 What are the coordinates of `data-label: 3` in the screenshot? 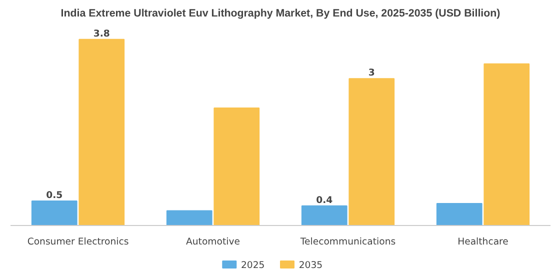 It's located at (371, 73).